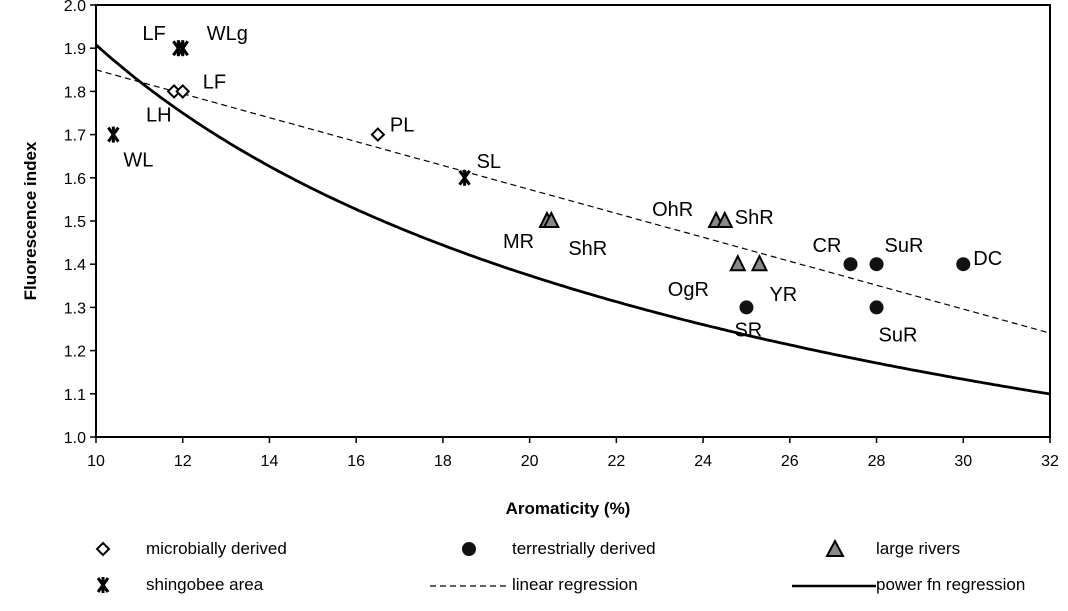 The image size is (1068, 611). I want to click on legend-label: microbially derived, so click(216, 548).